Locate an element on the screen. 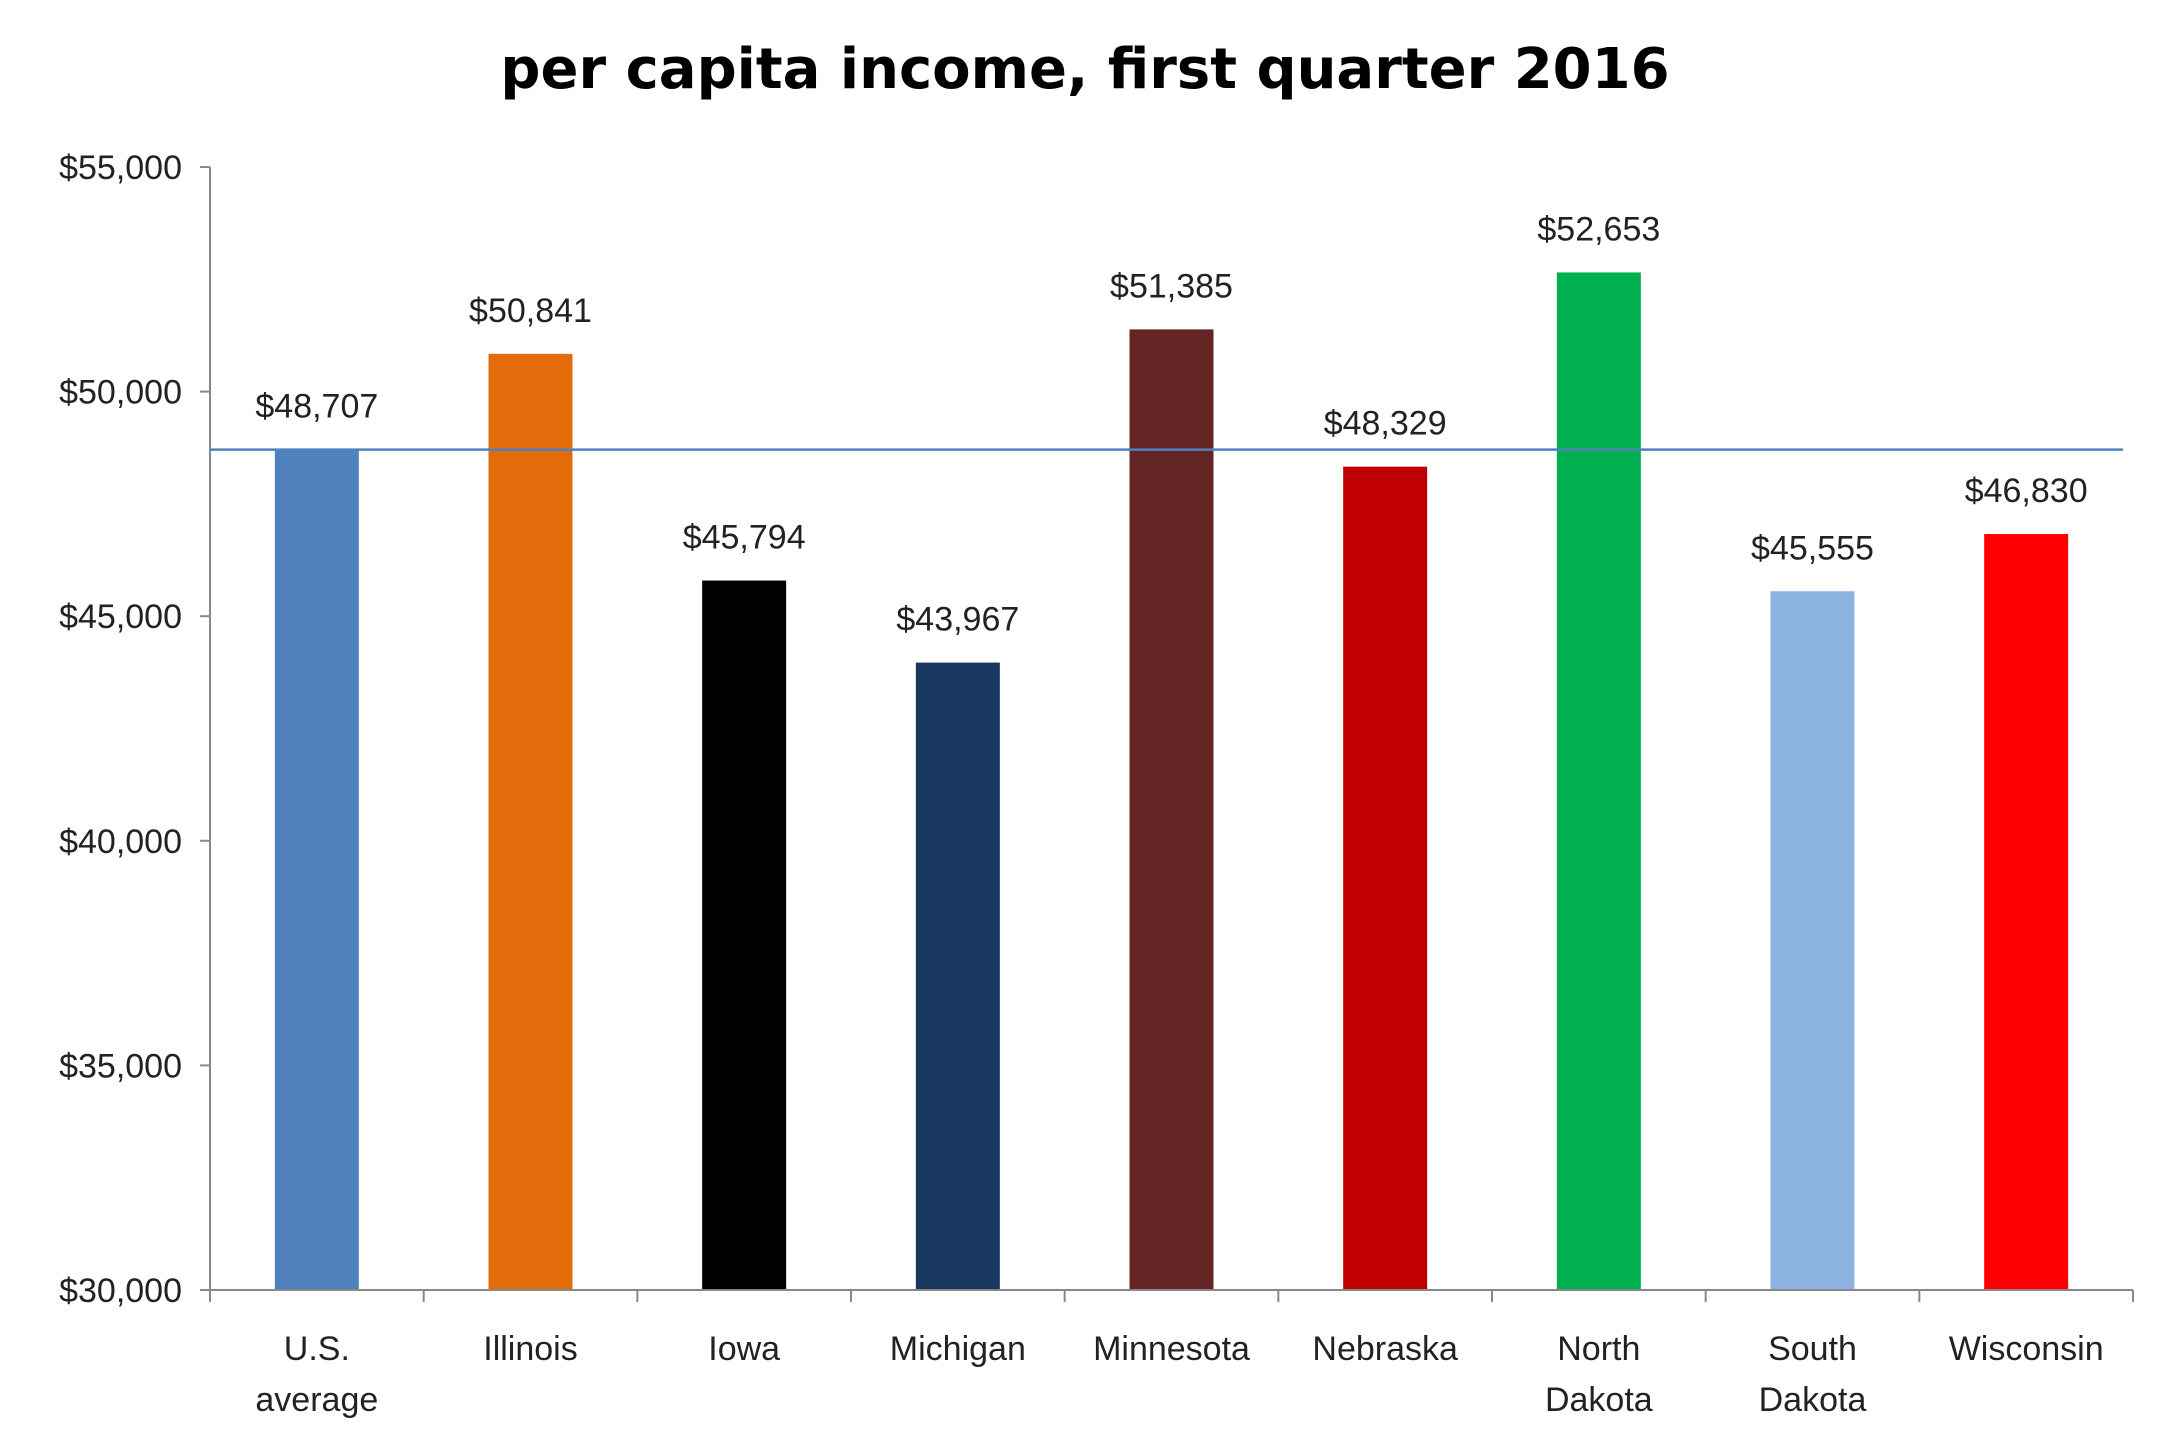 The width and height of the screenshot is (2160, 1435). data-label: $52,653 is located at coordinates (1598, 229).